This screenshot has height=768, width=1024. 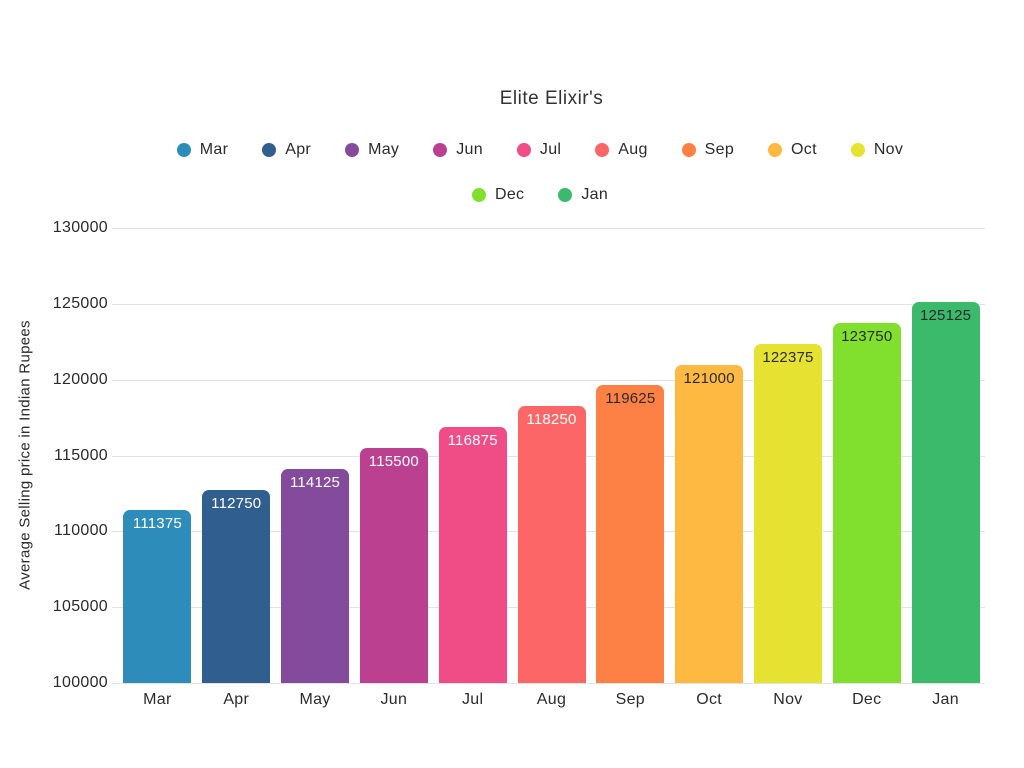 I want to click on y-tick-label: 130000, so click(x=80, y=227).